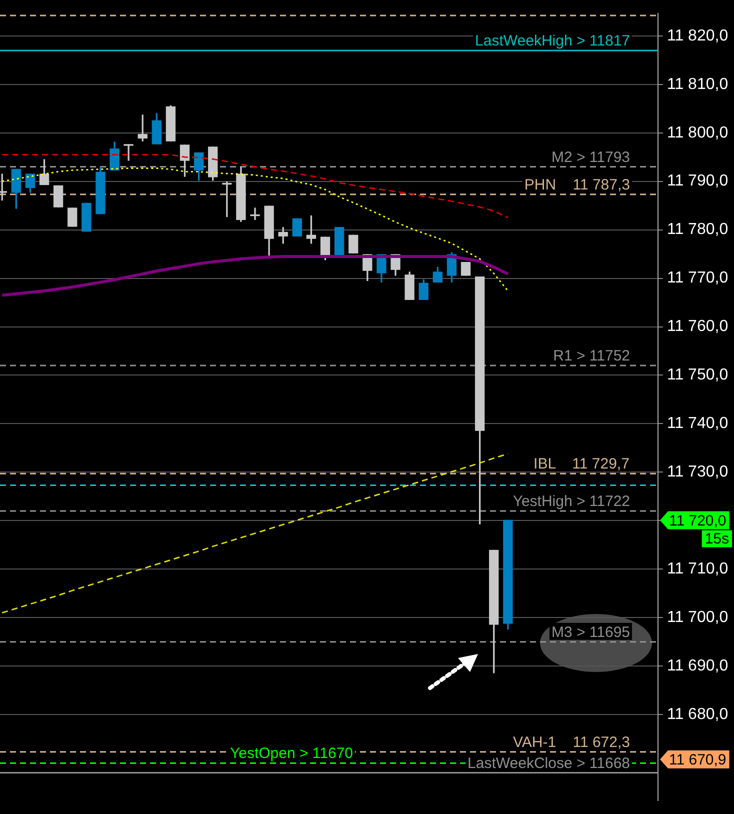  I want to click on ref-line-label: VAH-1 11 672,3, so click(571, 742).